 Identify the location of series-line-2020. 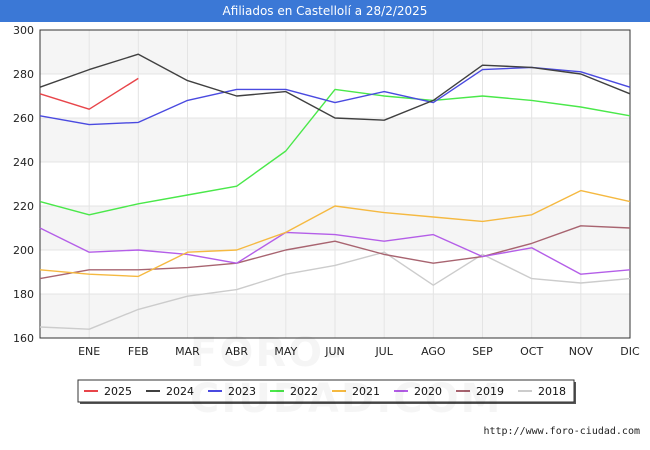
(335, 251).